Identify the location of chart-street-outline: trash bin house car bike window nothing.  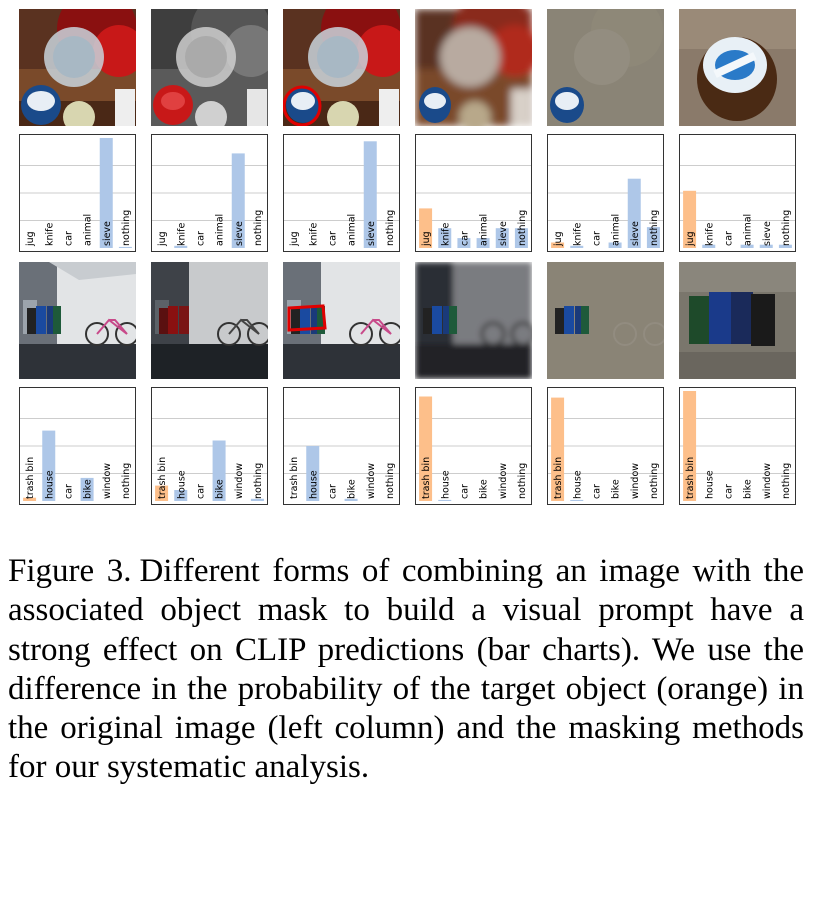
(341, 446).